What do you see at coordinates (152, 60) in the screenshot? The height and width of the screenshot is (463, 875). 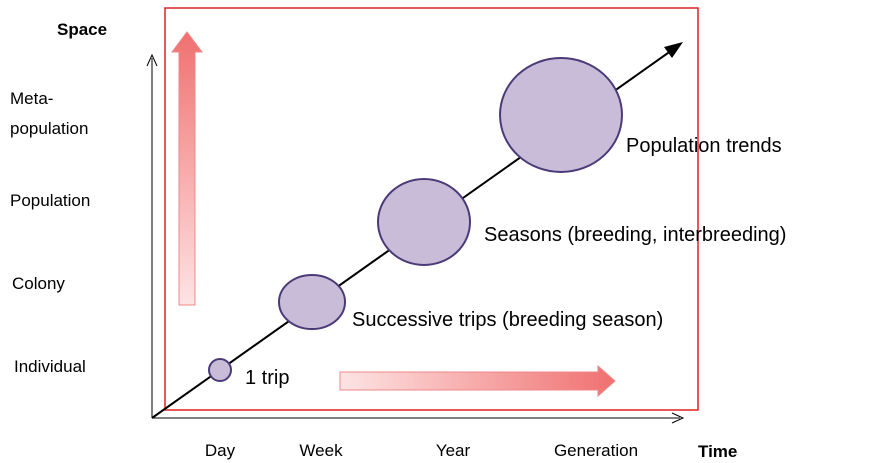 I see `y-axis-head` at bounding box center [152, 60].